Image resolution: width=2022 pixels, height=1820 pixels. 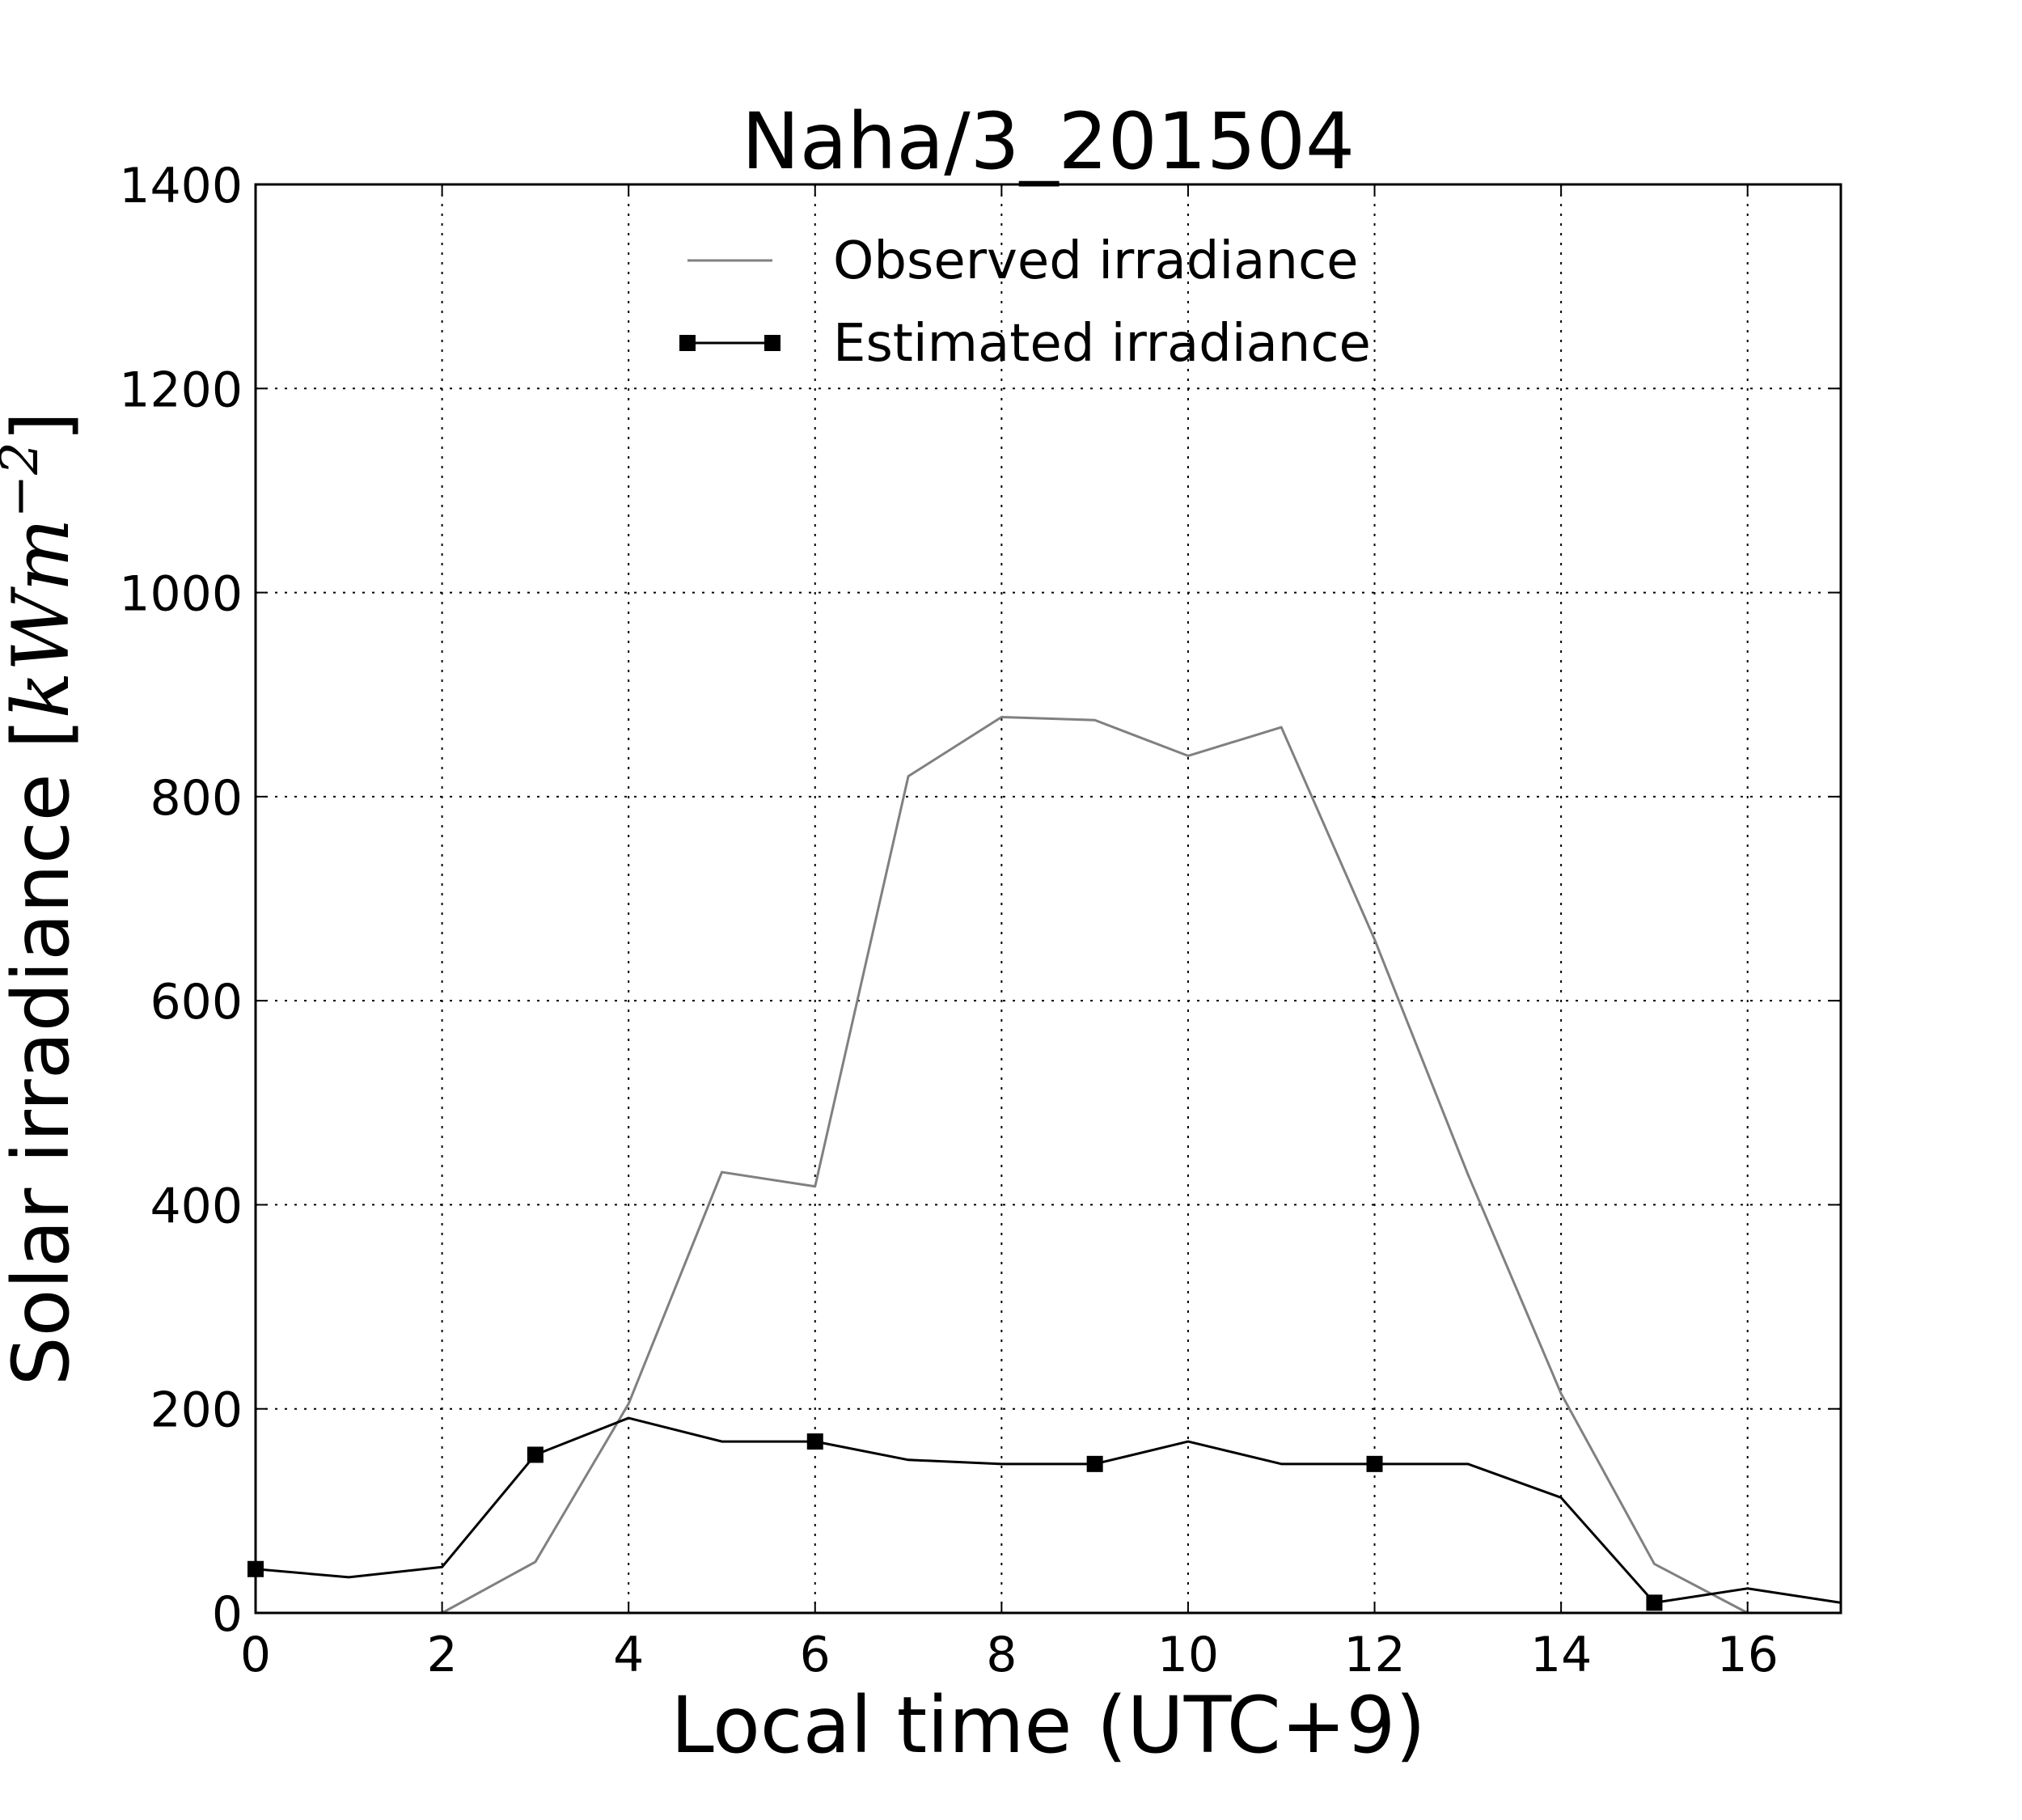 I want to click on y-axis-unit-close: ], so click(x=43, y=427).